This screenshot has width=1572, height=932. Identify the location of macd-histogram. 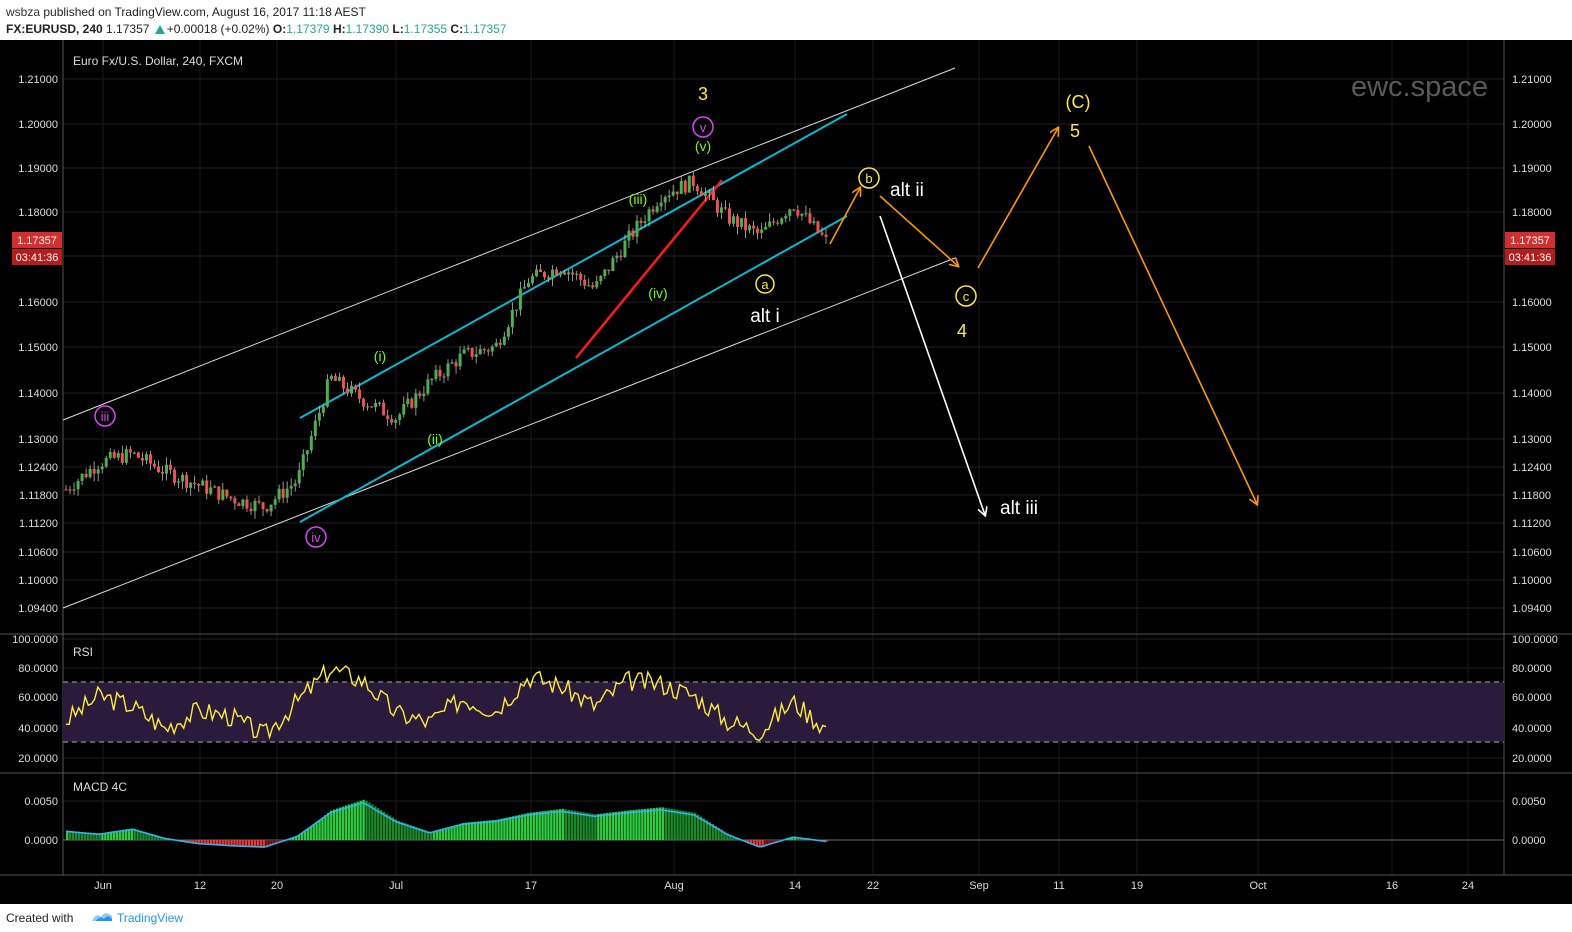
(447, 823).